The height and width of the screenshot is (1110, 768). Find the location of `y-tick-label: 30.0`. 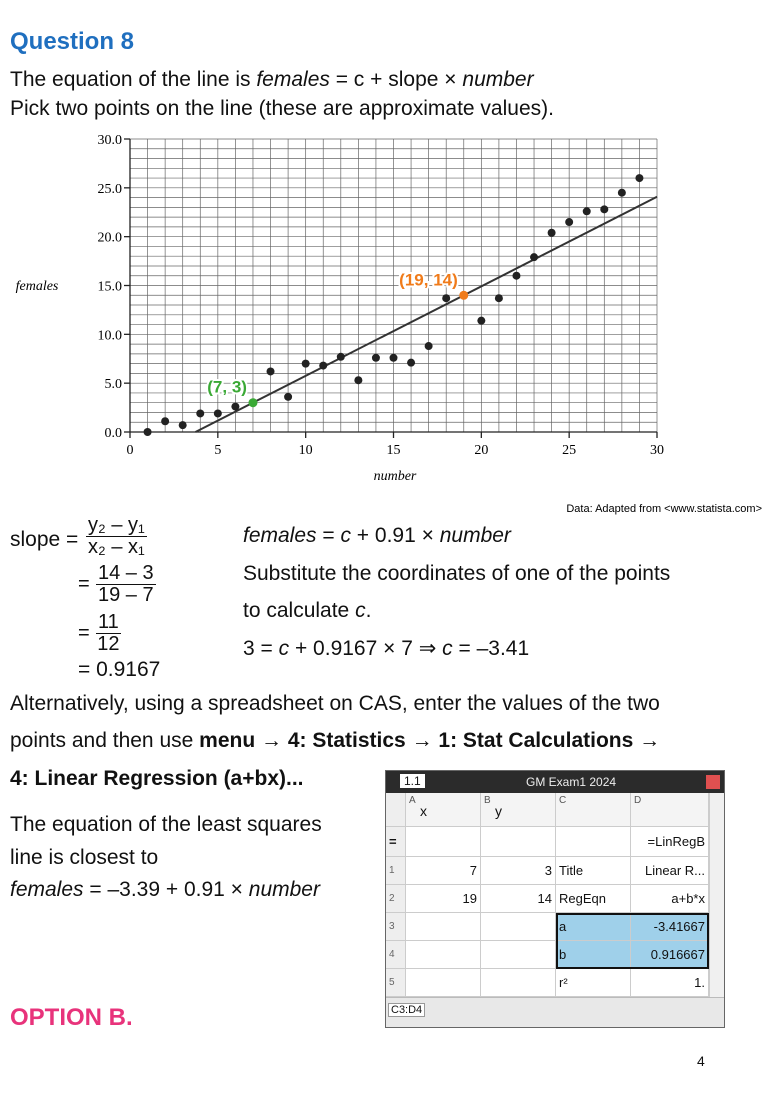

y-tick-label: 30.0 is located at coordinates (110, 140).